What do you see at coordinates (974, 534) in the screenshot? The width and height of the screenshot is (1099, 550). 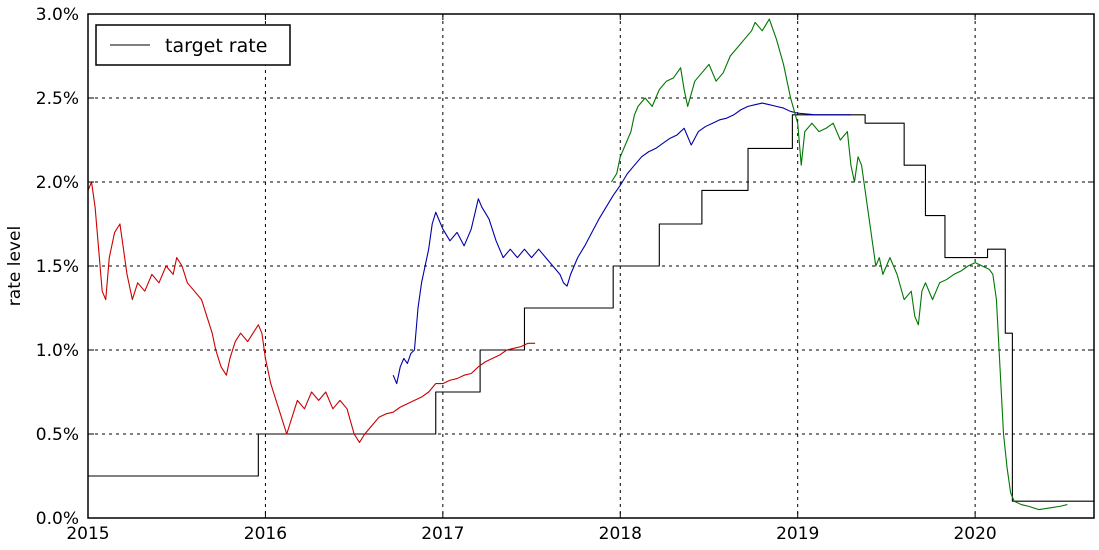 I see `x-tick-label: 2020` at bounding box center [974, 534].